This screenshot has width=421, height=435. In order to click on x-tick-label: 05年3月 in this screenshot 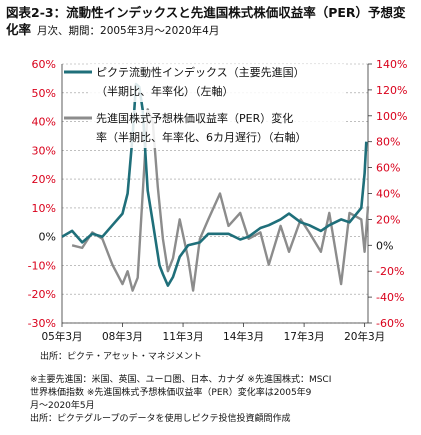, I will do `click(61, 336)`.